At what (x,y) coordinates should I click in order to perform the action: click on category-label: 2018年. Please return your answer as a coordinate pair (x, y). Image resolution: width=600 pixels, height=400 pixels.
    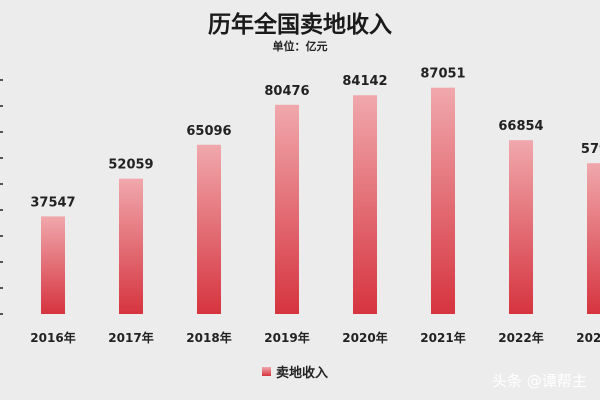
    Looking at the image, I should click on (208, 337).